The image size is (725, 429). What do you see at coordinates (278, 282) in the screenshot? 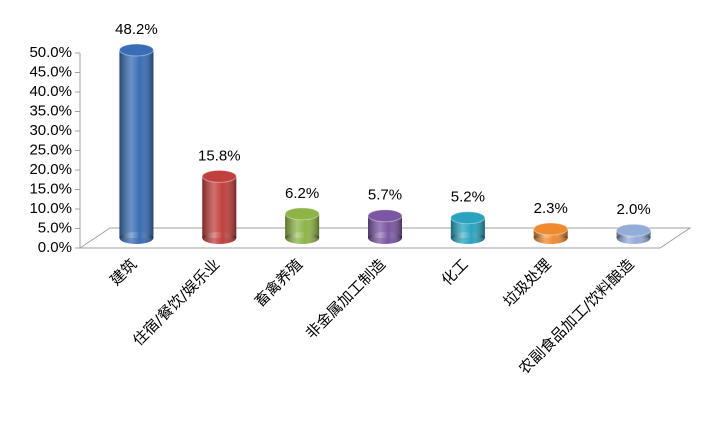
I see `x-tick-label: 畜禽养殖` at bounding box center [278, 282].